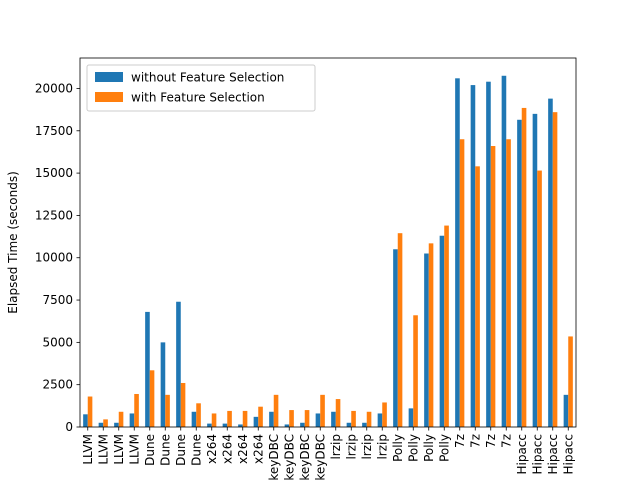 Image resolution: width=640 pixels, height=480 pixels. I want to click on x-tick-label-17: lrzip, so click(351, 447).